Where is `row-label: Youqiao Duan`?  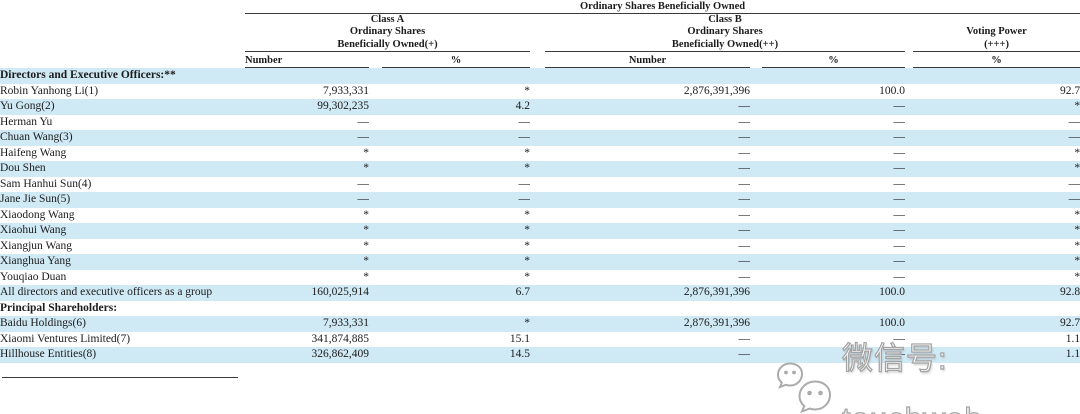
row-label: Youqiao Duan is located at coordinates (33, 276).